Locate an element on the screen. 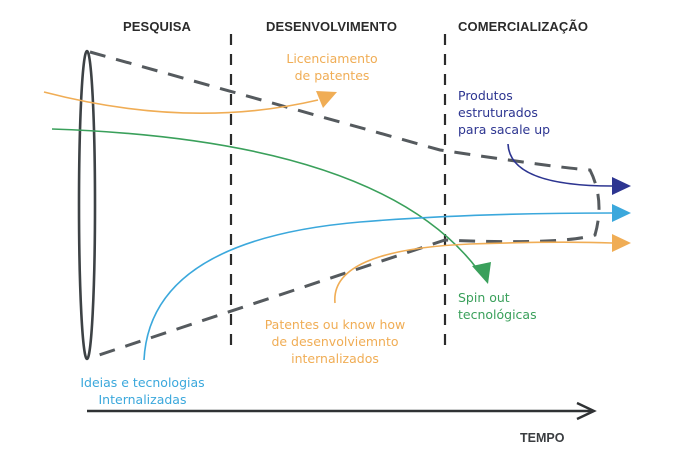  ideas-label-line: Ideias e tecnologias is located at coordinates (142, 382).